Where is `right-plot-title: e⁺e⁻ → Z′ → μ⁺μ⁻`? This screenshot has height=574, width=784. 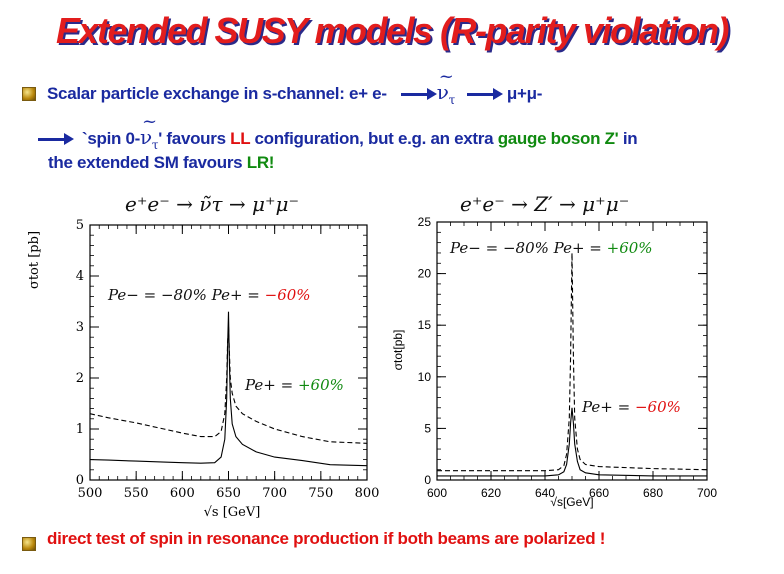
right-plot-title: e⁺e⁻ → Z′ → μ⁺μ⁻ is located at coordinates (545, 204).